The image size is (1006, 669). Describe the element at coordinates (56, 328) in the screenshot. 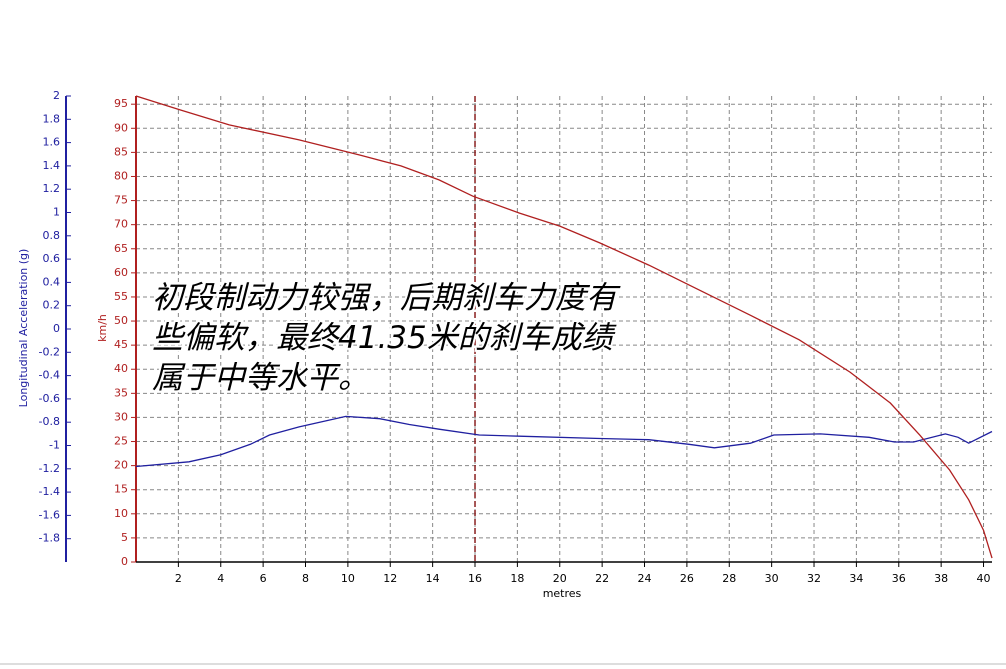

I see `y-tick-label: 0` at that location.